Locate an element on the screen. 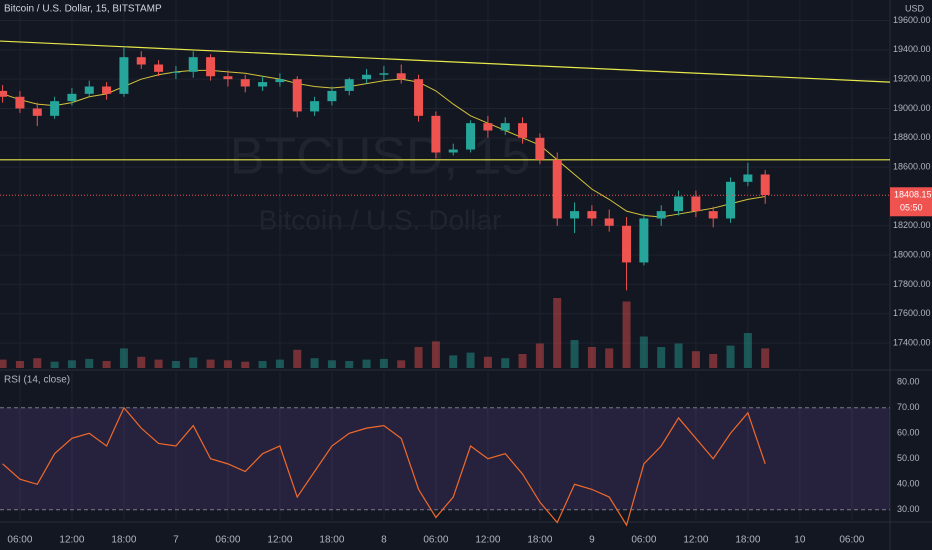  watermark-ticker: BTCUSD, 15 is located at coordinates (380, 157).